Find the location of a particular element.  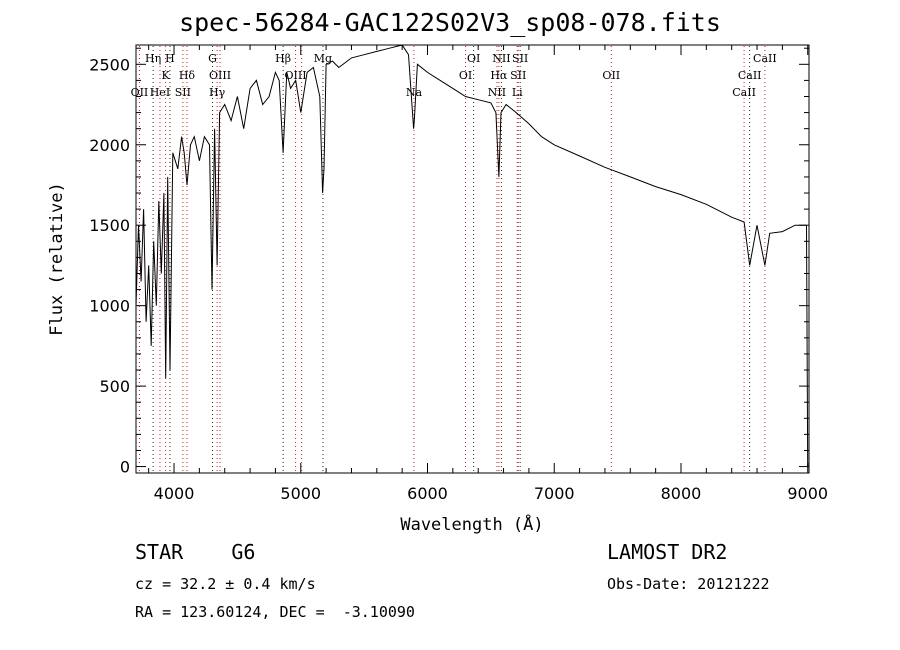

y-tick-label: 1500 is located at coordinates (109, 225).